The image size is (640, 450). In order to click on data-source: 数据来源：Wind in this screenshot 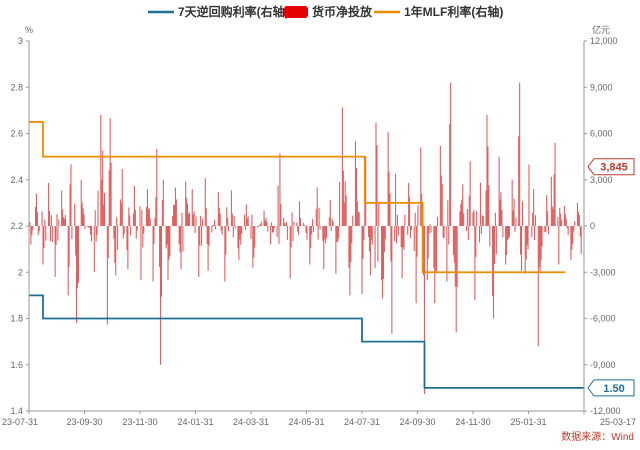, I will do `click(597, 436)`.